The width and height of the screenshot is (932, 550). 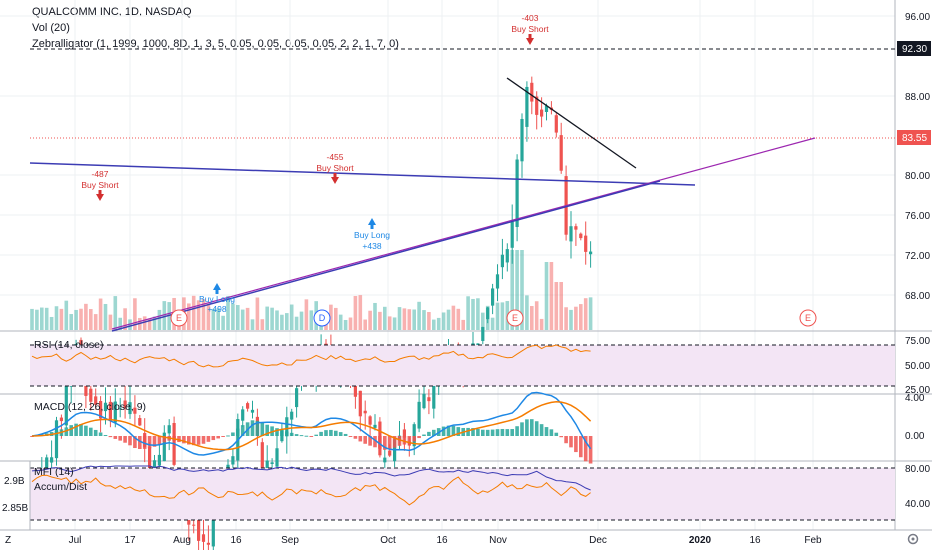 What do you see at coordinates (311, 490) in the screenshot?
I see `mfi-line` at bounding box center [311, 490].